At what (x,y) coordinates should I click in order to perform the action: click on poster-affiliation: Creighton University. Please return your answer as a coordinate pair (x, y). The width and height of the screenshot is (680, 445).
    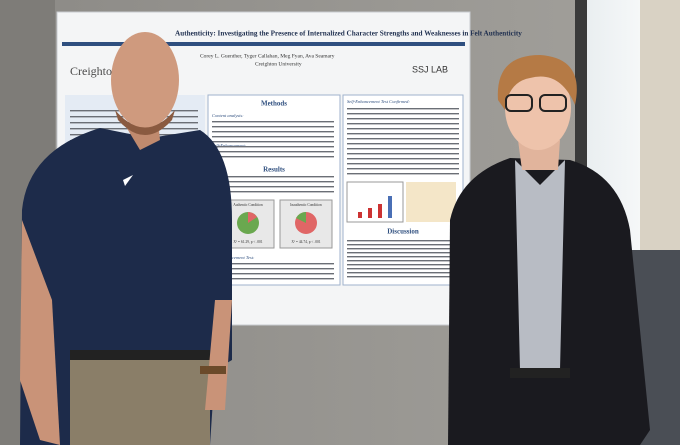
    Looking at the image, I should click on (278, 64).